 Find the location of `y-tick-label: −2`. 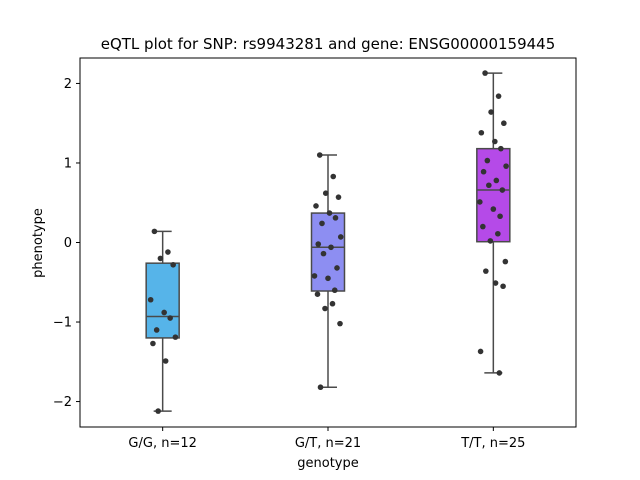

y-tick-label: −2 is located at coordinates (62, 402).